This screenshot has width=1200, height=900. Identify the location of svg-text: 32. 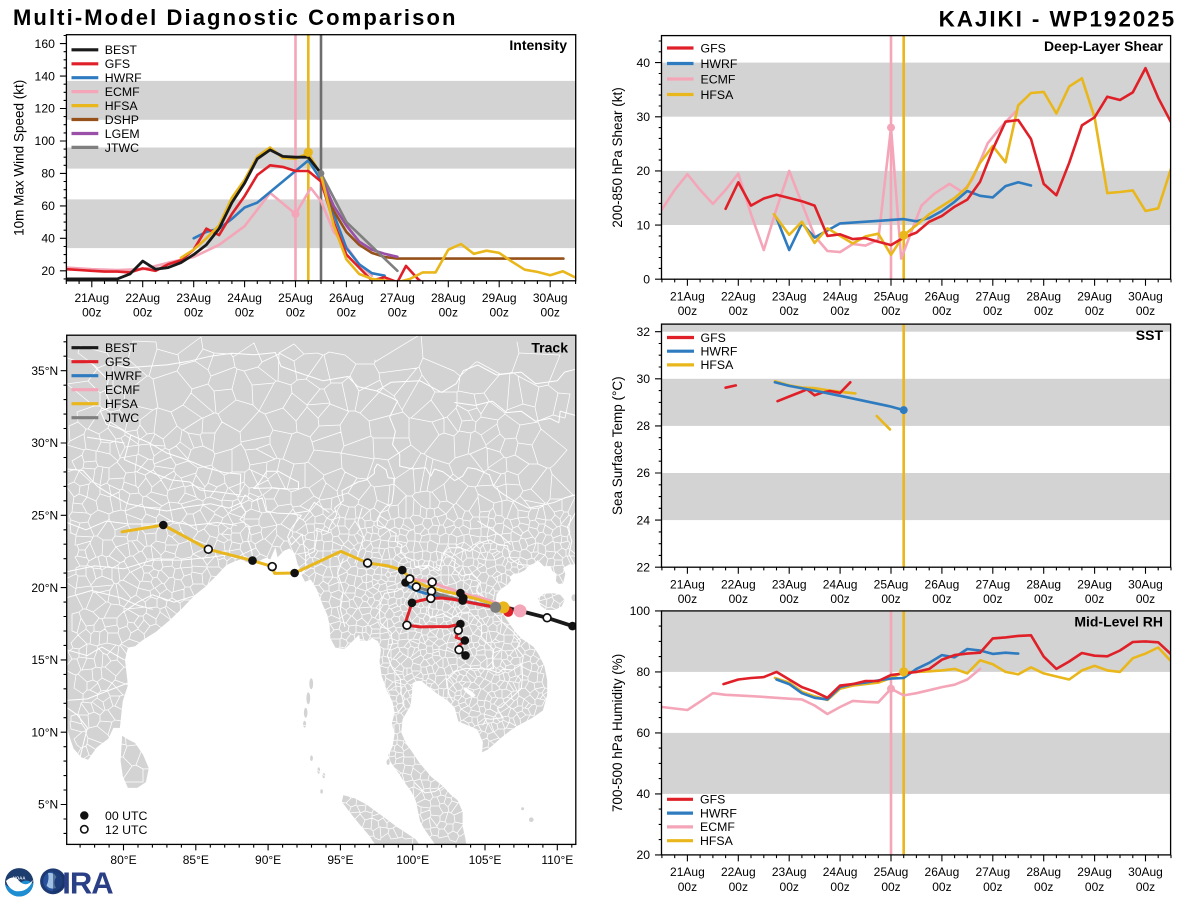
(643, 332).